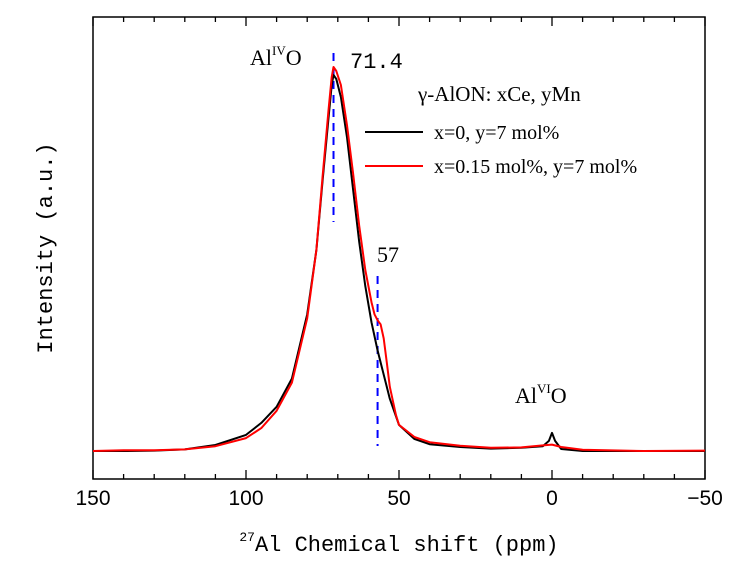 The height and width of the screenshot is (568, 748). I want to click on x-tick-label: 150, so click(92, 498).